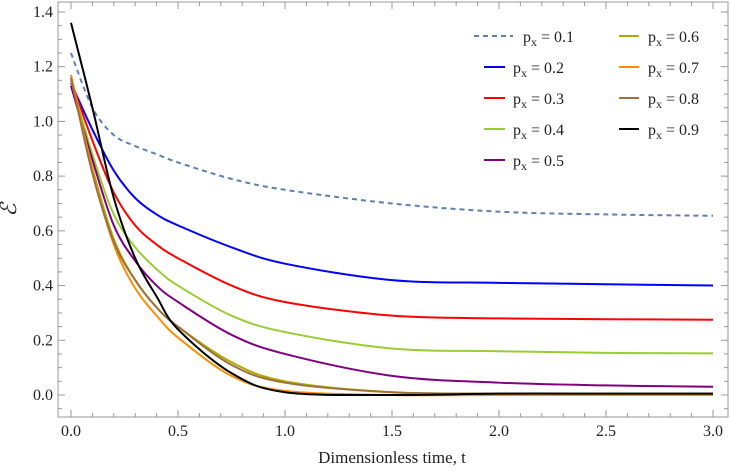  I want to click on legend-label-4: px = 0.4, so click(538, 132).